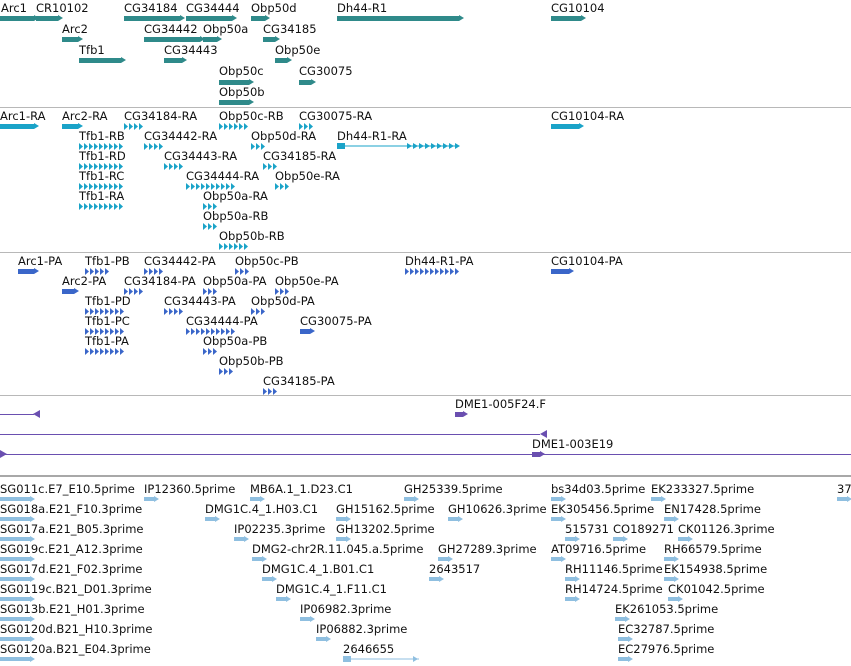 The height and width of the screenshot is (666, 851). Describe the element at coordinates (107, 321) in the screenshot. I see `feature-label: Tfb1-PC` at that location.